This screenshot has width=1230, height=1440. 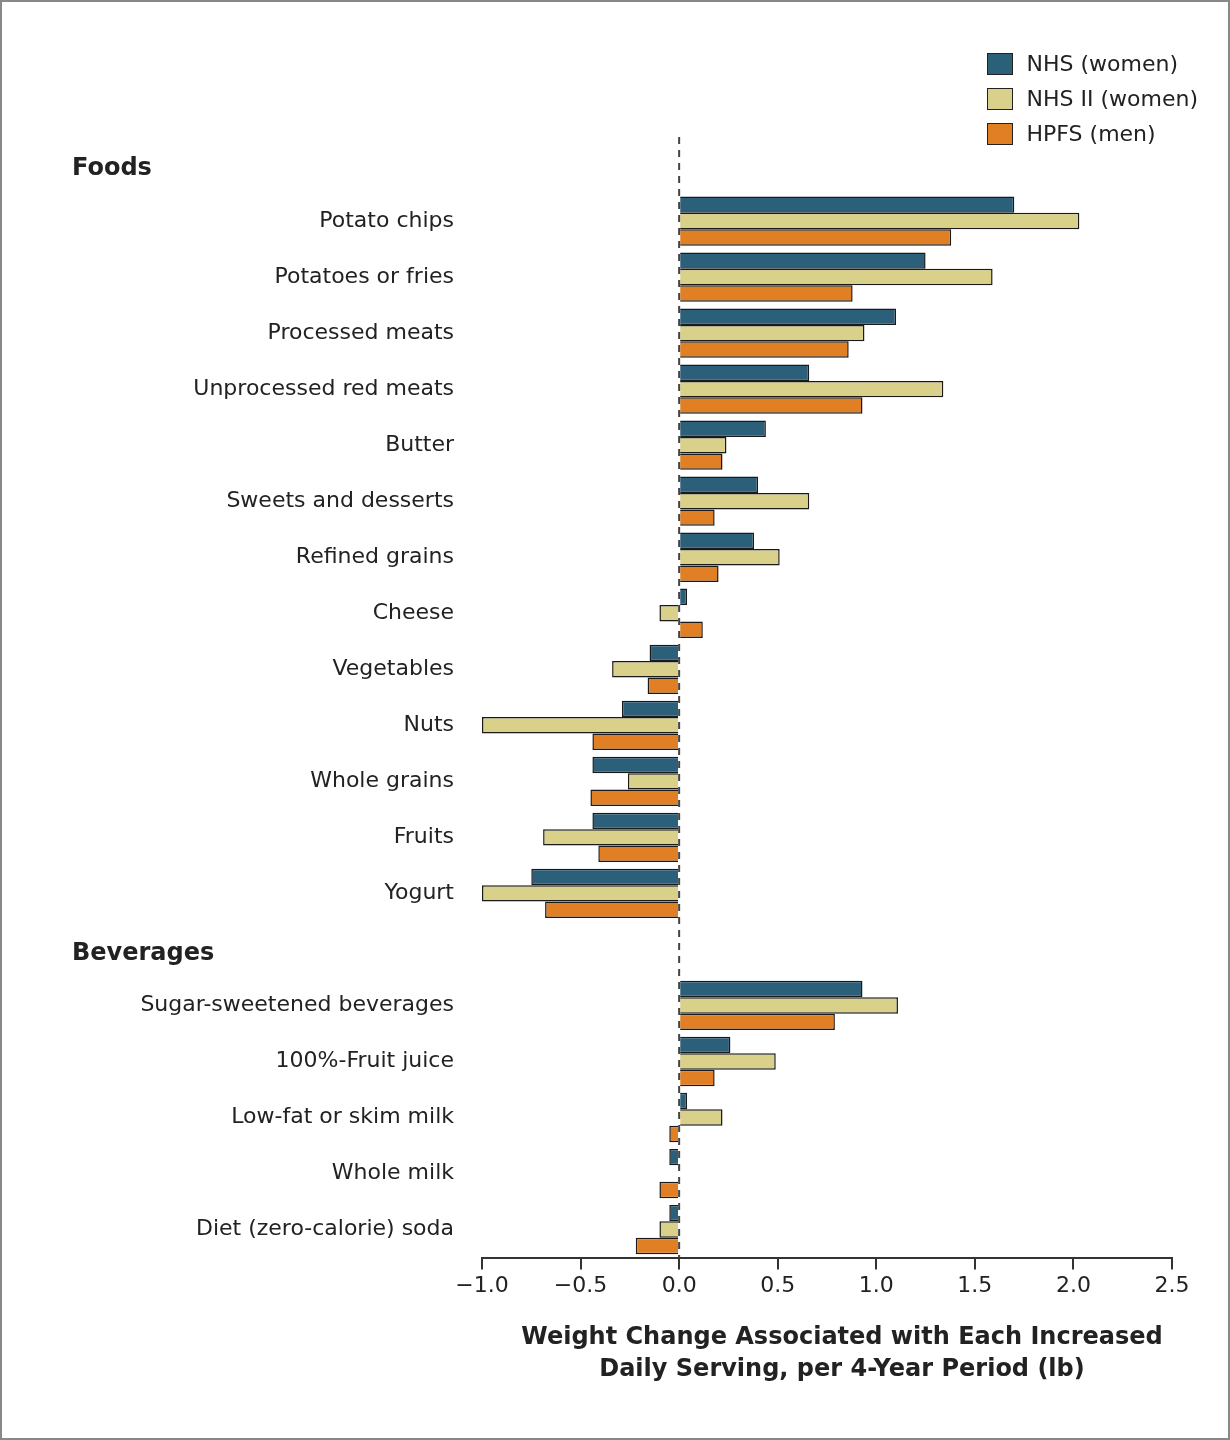 What do you see at coordinates (340, 499) in the screenshot?
I see `y-tick-label: Sweets and desserts` at bounding box center [340, 499].